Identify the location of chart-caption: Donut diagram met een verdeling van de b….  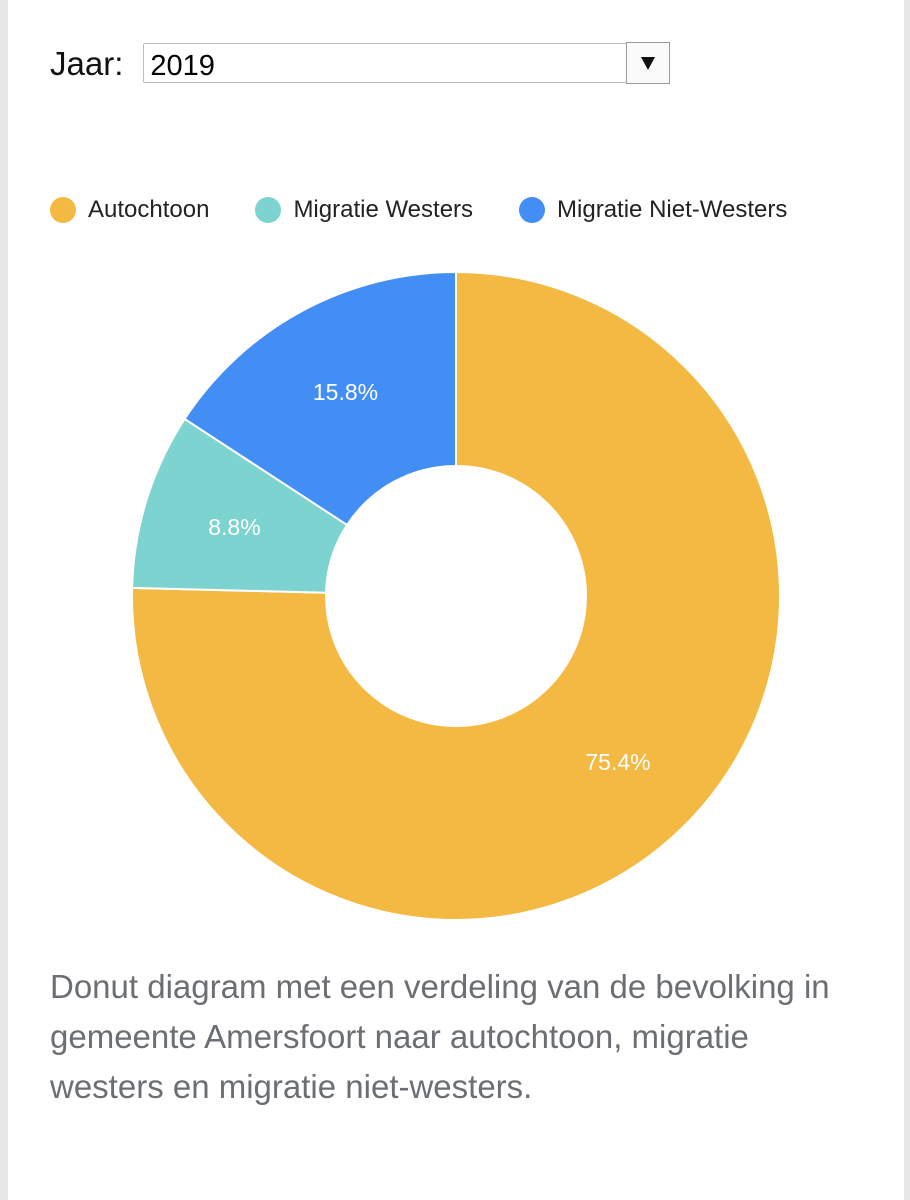
(440, 1036).